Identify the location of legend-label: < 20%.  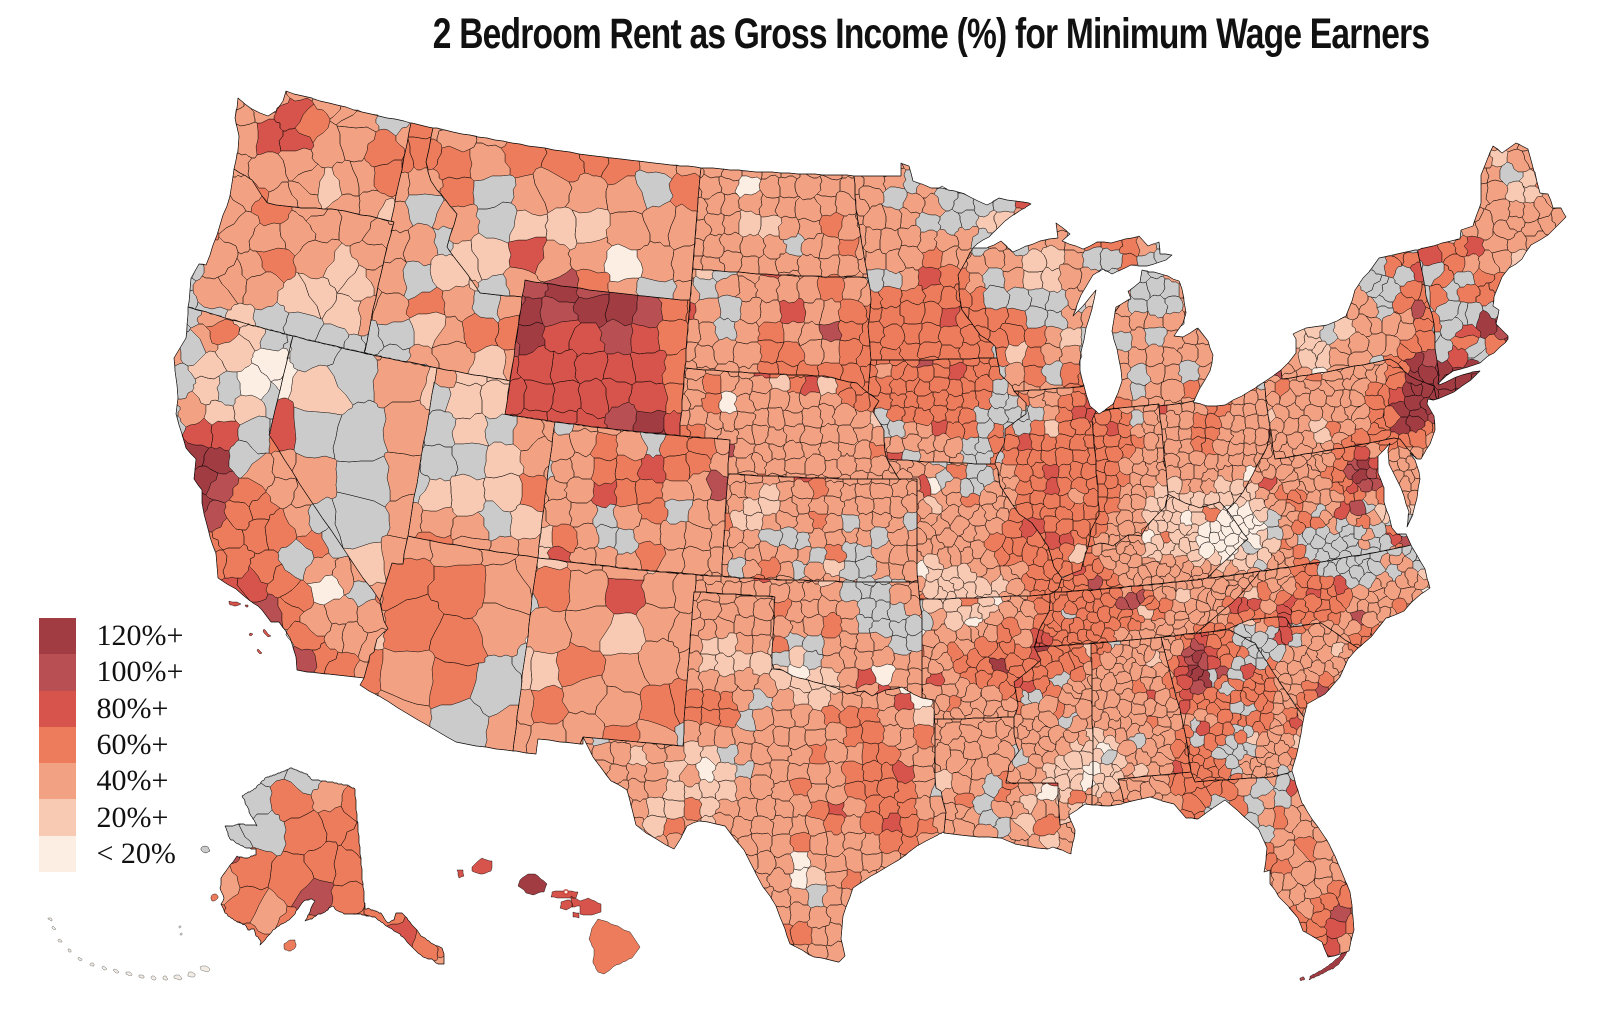
(136, 853).